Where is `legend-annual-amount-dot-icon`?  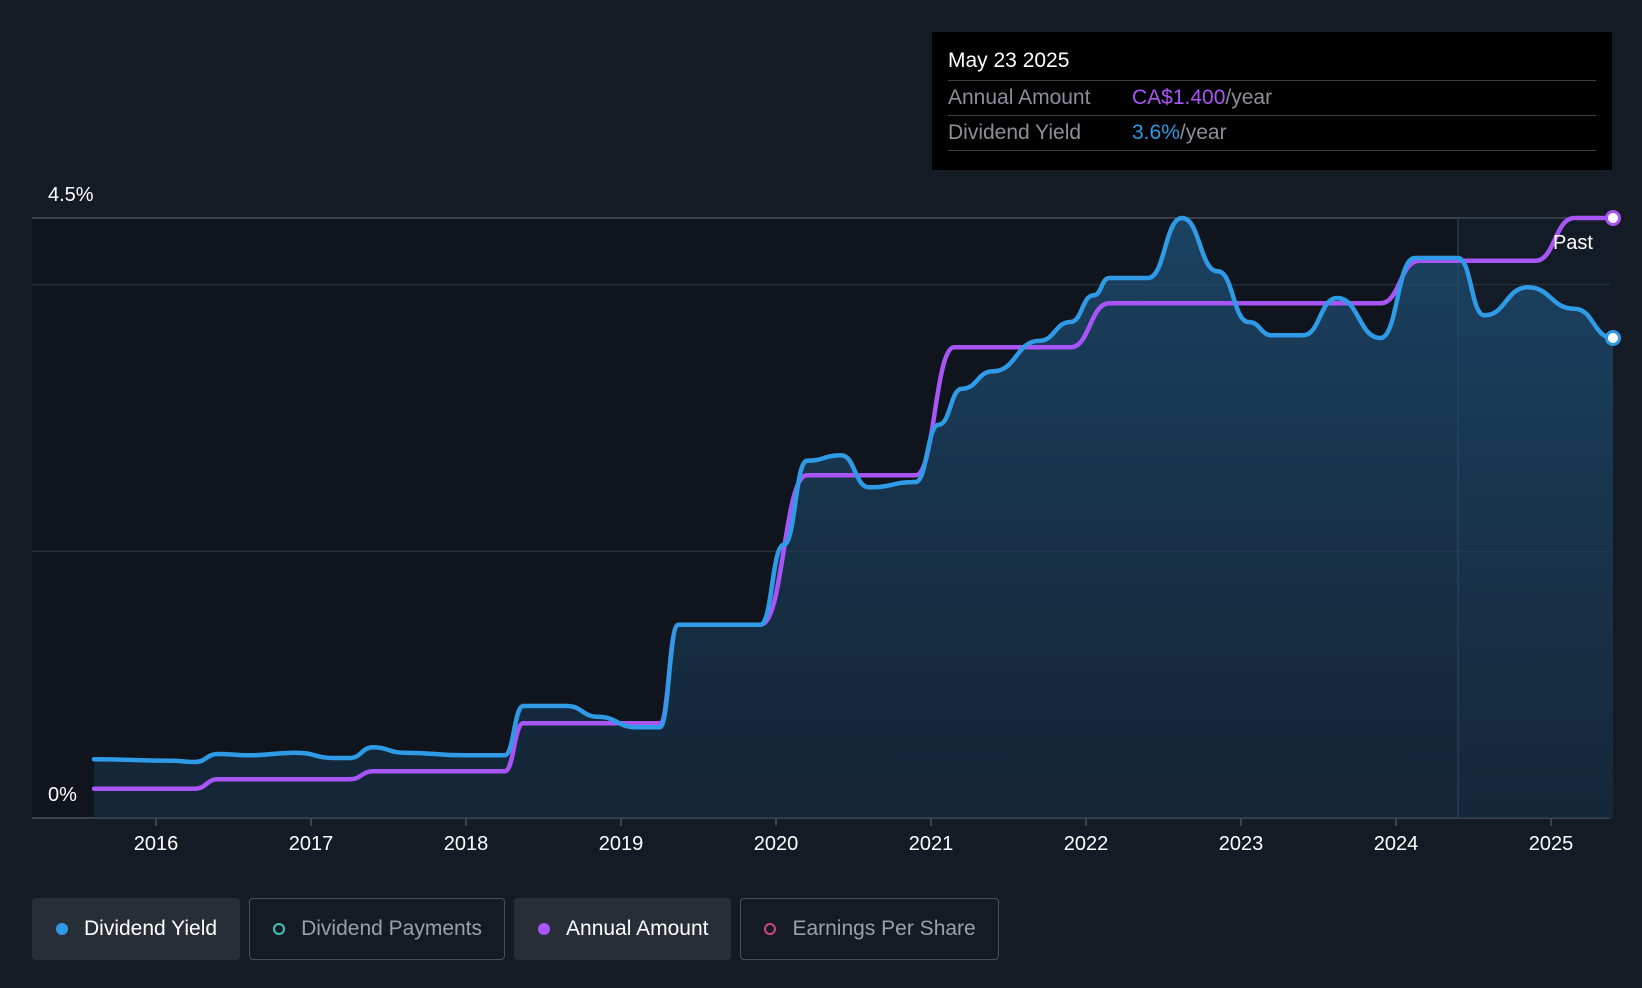
legend-annual-amount-dot-icon is located at coordinates (544, 929).